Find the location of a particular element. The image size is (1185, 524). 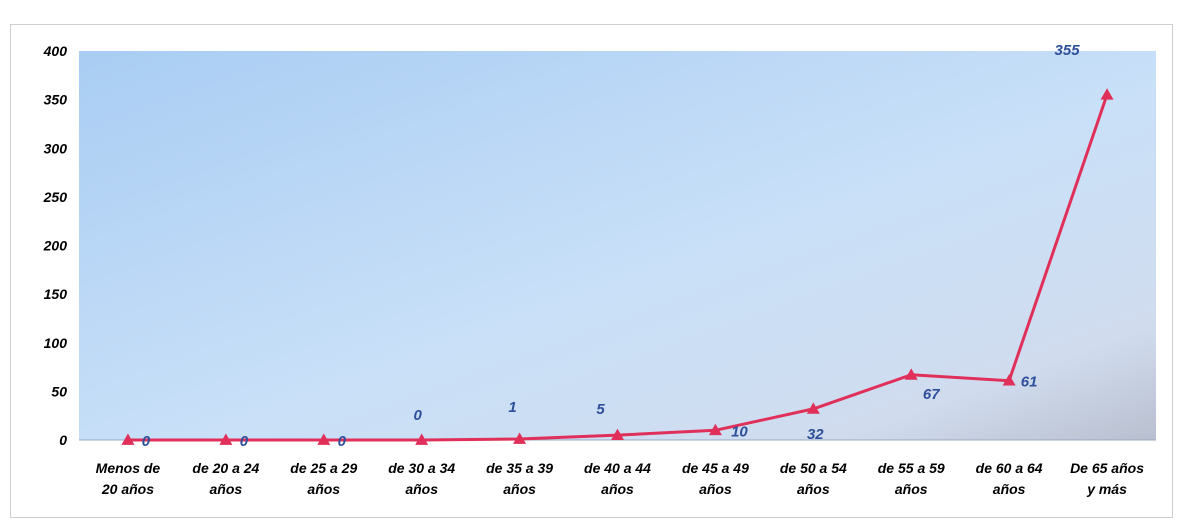

x-tick-label: Menos de 20 años is located at coordinates (128, 478).